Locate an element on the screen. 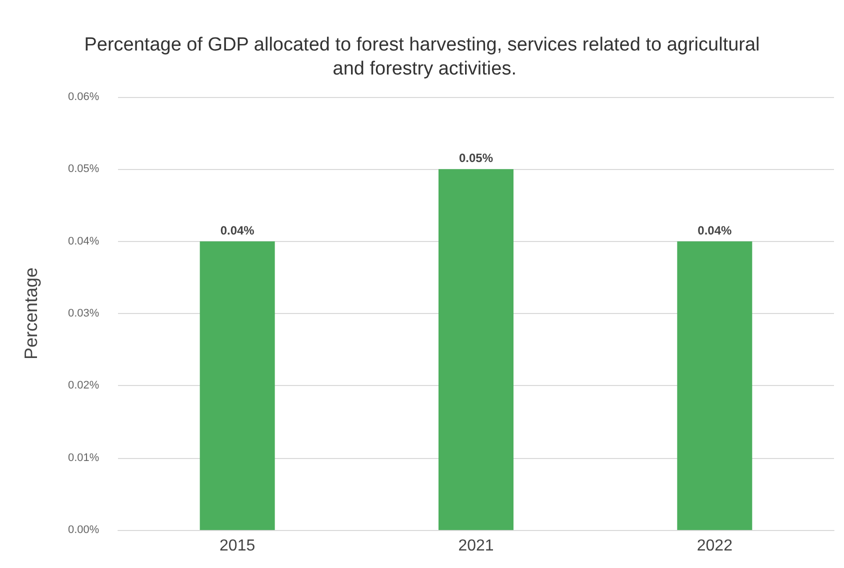 The width and height of the screenshot is (844, 568). y-tick-label: 0.01% is located at coordinates (84, 458).